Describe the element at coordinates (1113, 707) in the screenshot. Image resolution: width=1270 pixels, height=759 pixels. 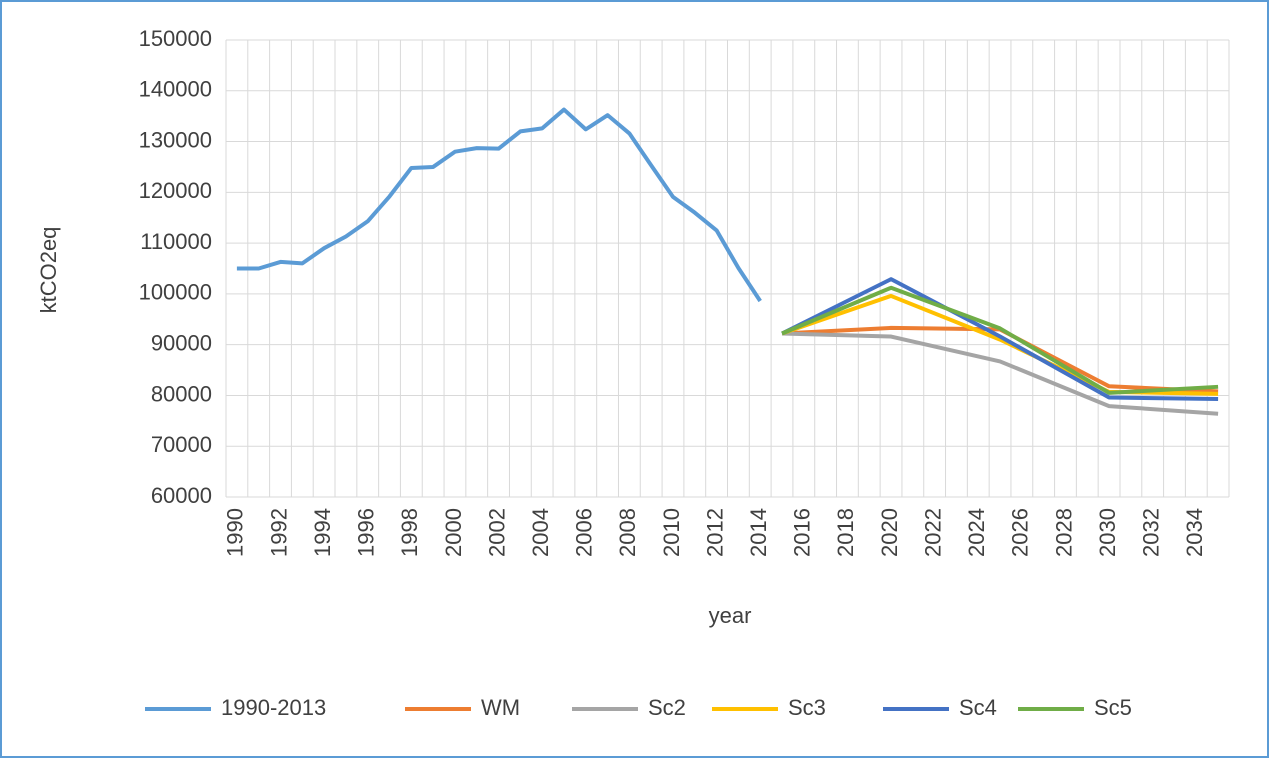
I see `legend-label: Sc5` at that location.